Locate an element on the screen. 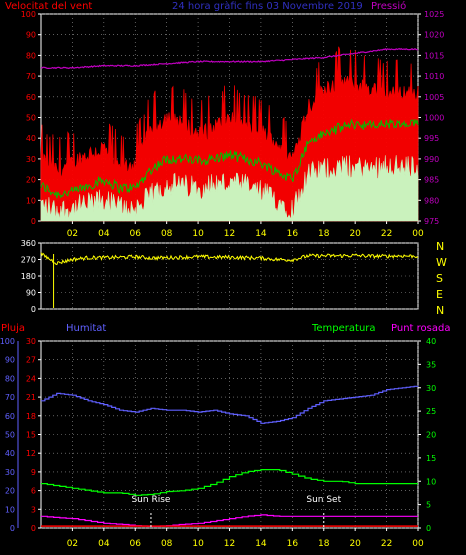 This screenshot has height=555, width=466. humidity-tick-label: 90 is located at coordinates (10, 360).